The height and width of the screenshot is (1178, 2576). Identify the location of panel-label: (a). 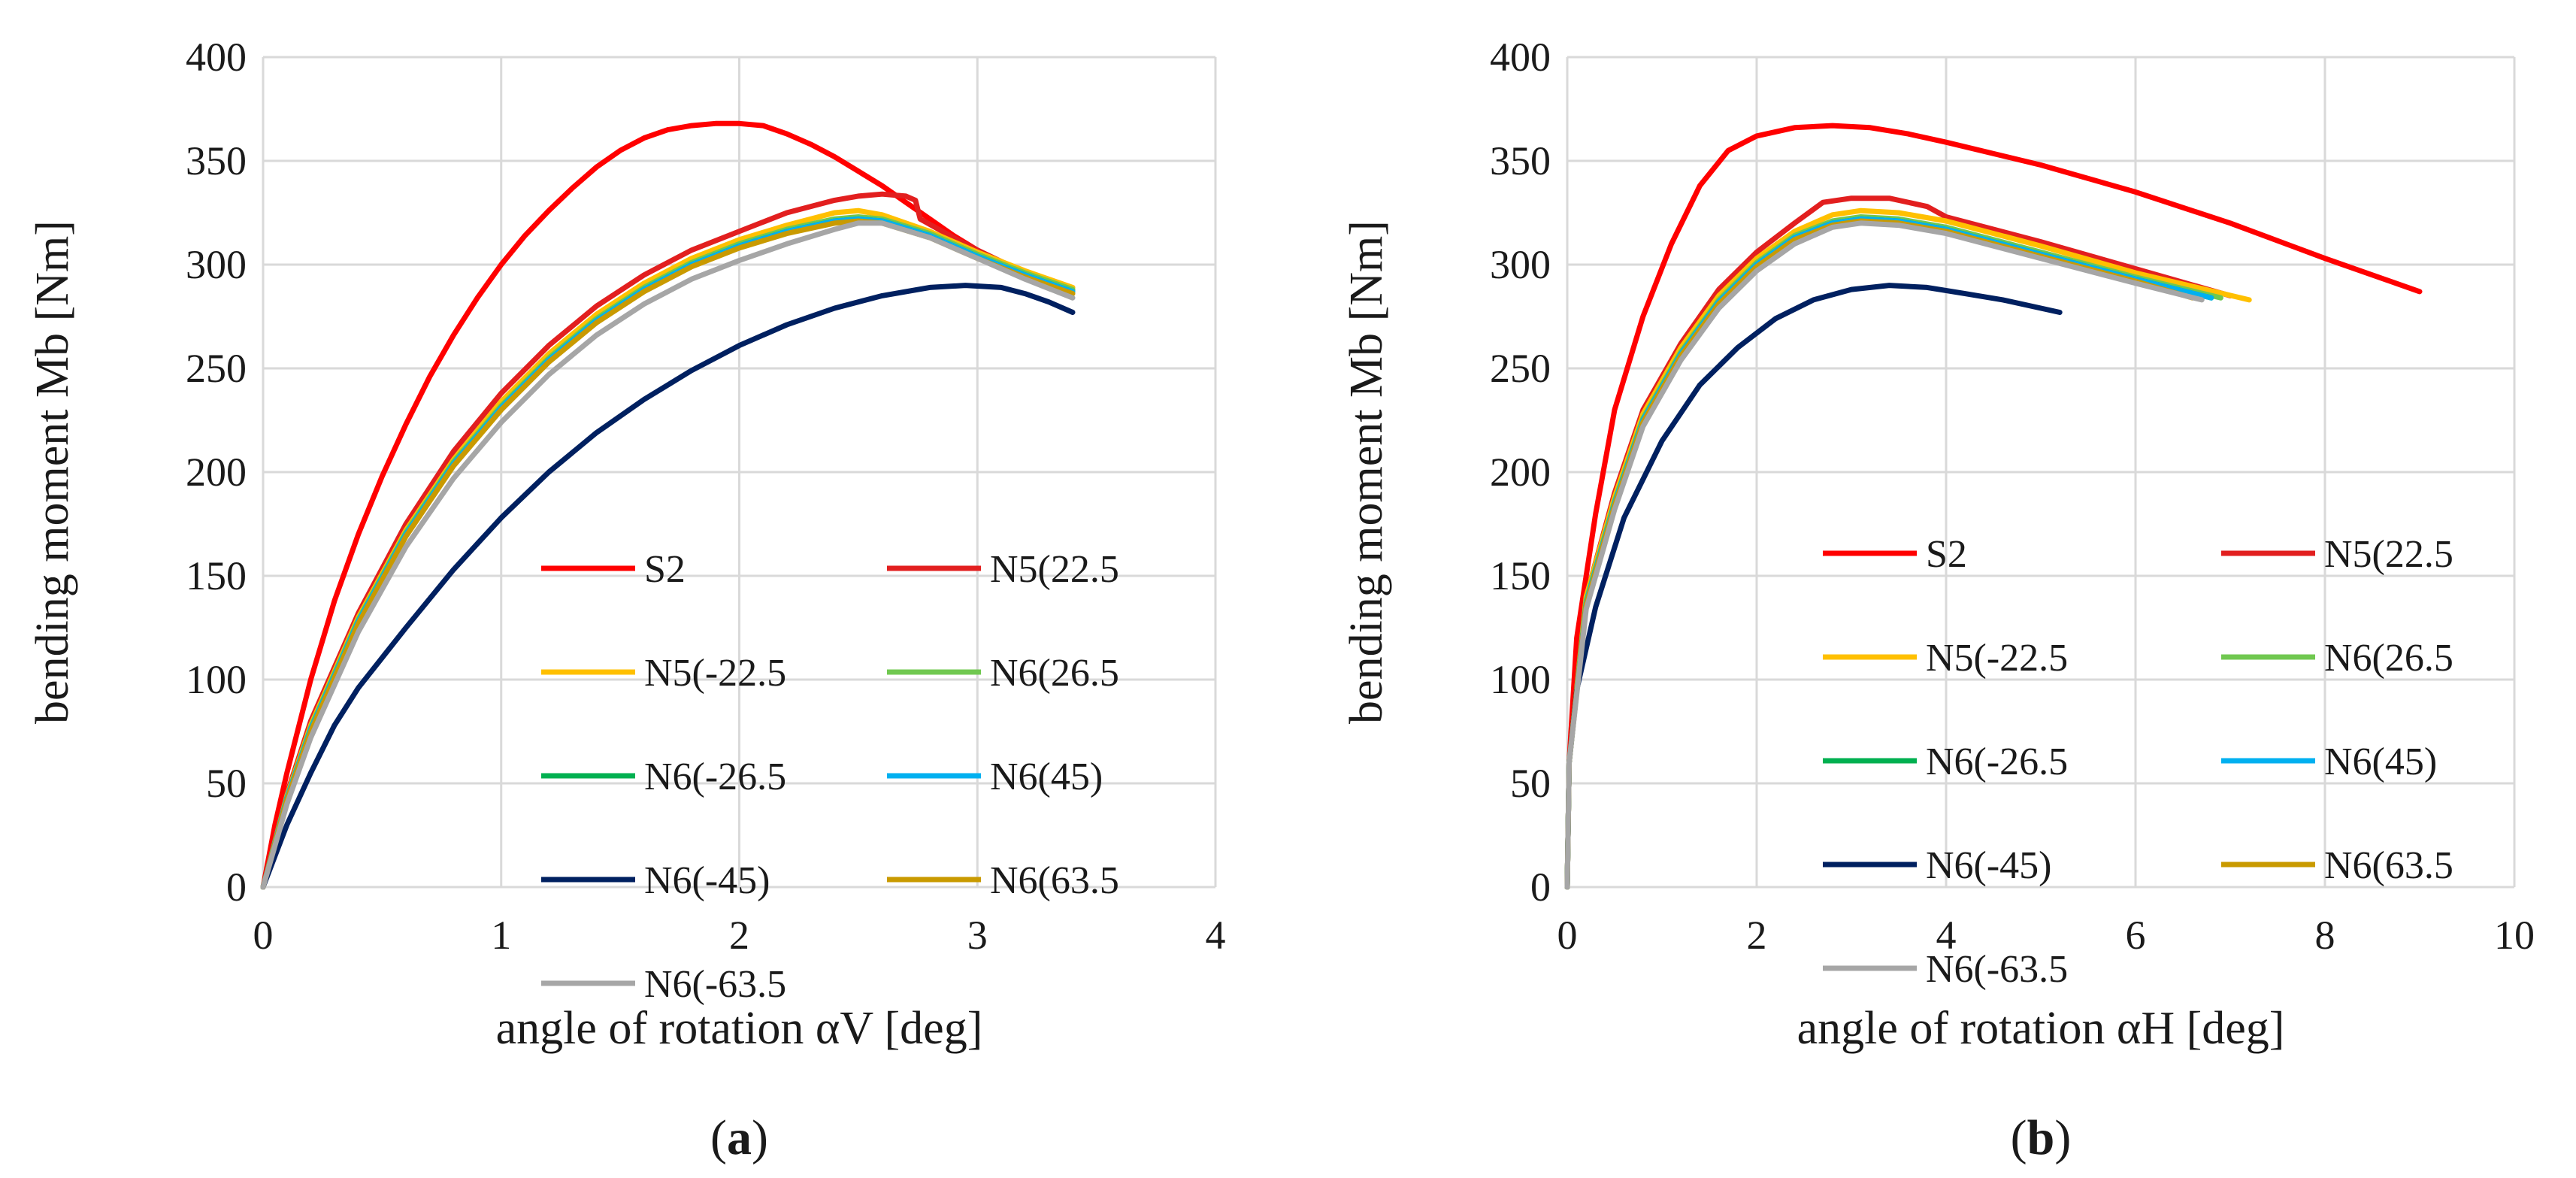
(739, 1137).